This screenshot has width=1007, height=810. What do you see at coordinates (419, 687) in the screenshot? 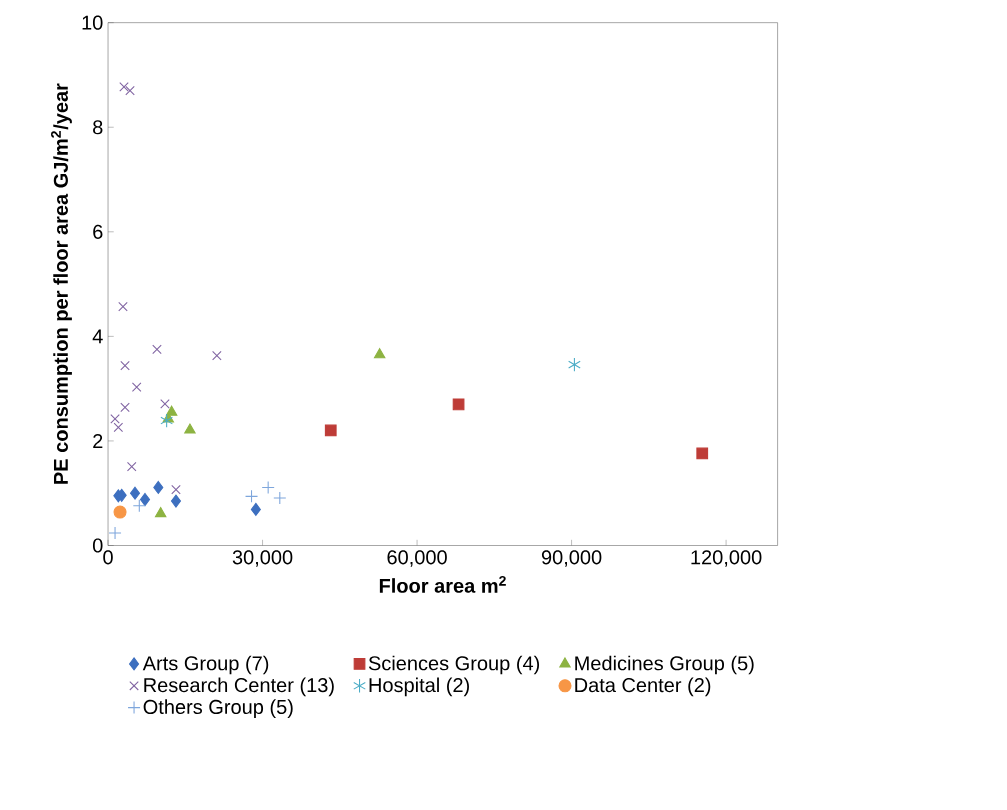
I see `legend-label: Hospital (2)` at bounding box center [419, 687].